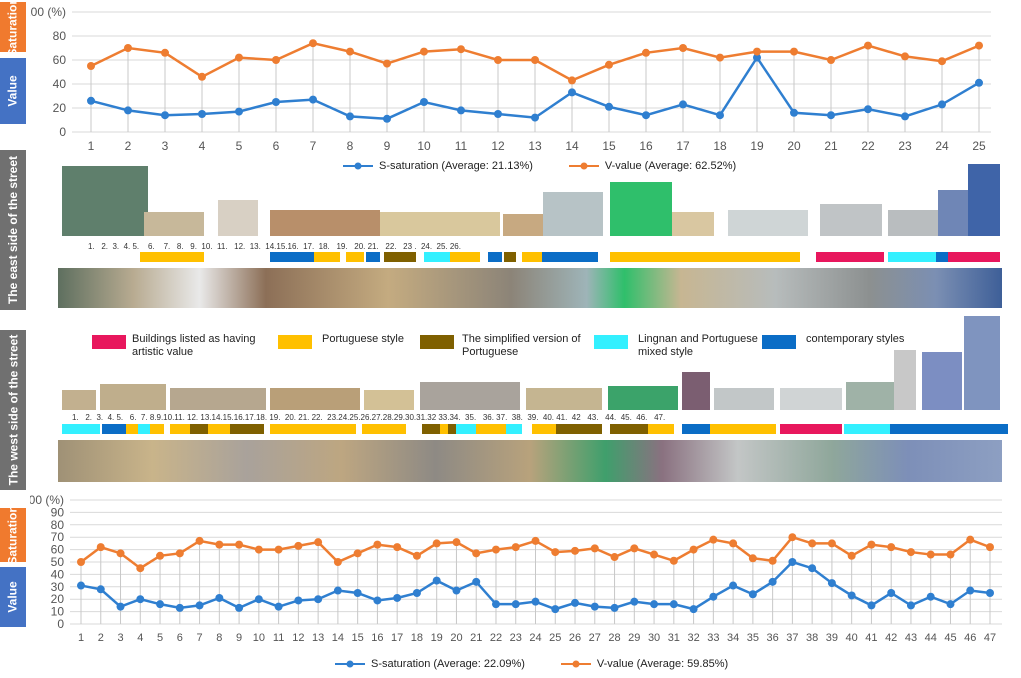 Image resolution: width=1021 pixels, height=678 pixels. What do you see at coordinates (47, 500) in the screenshot?
I see `west-ytick-label: 100 (%)` at bounding box center [47, 500].